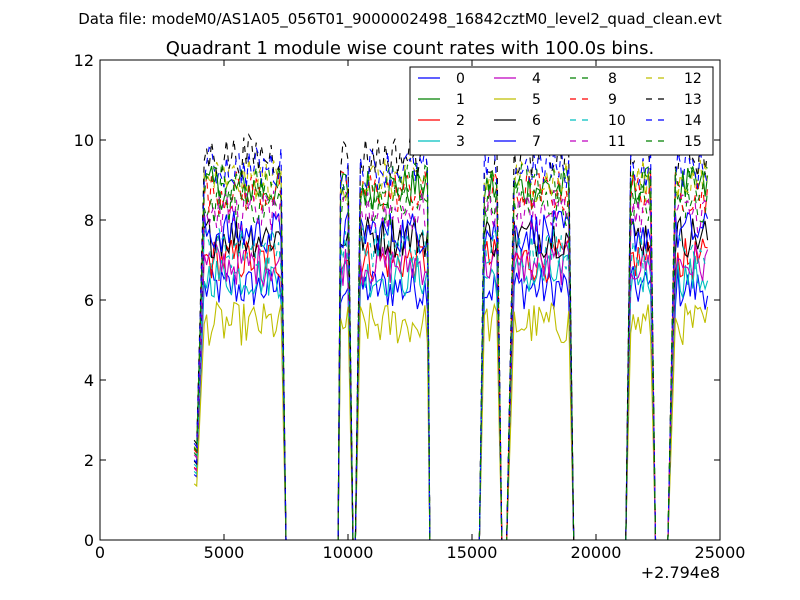  What do you see at coordinates (460, 142) in the screenshot?
I see `legend-label: 3` at bounding box center [460, 142].